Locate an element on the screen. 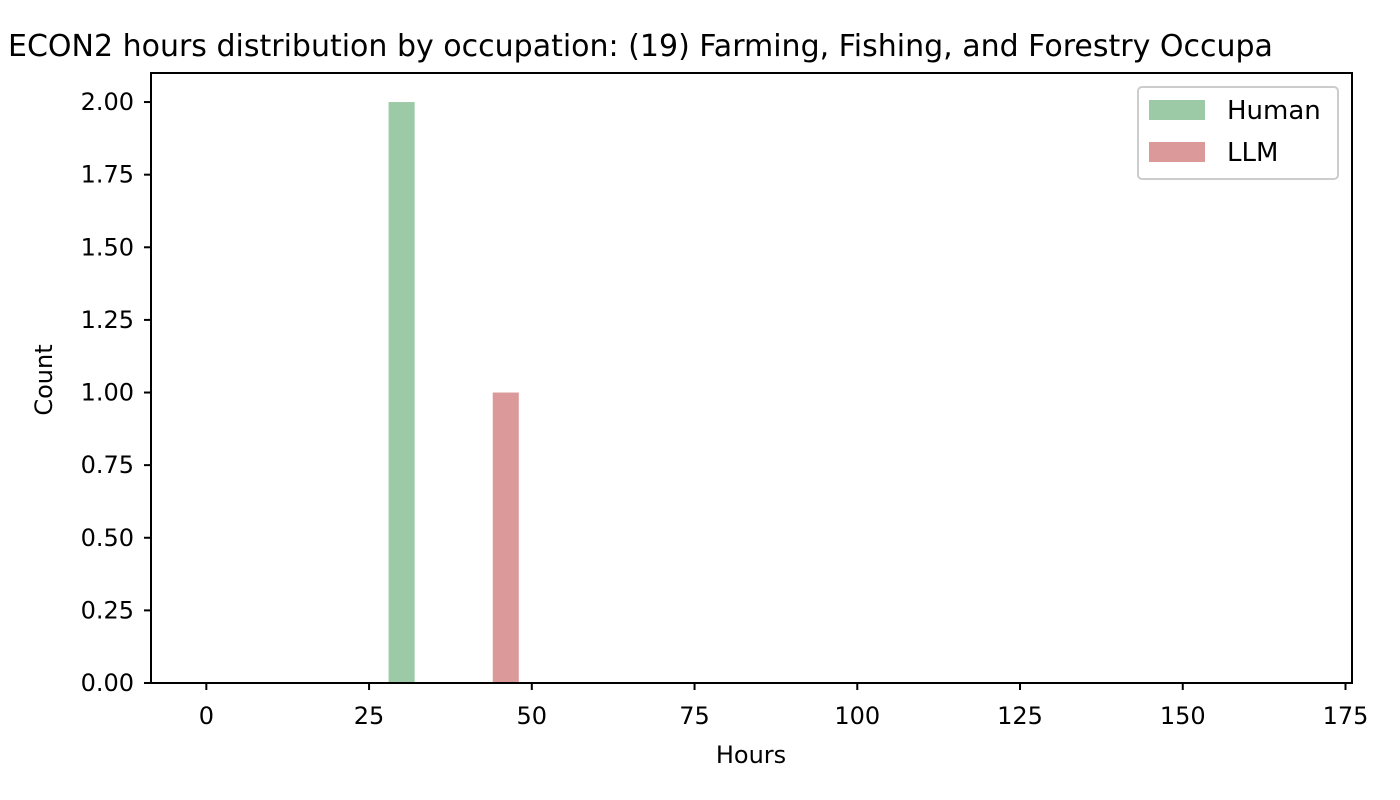 Image resolution: width=1400 pixels, height=800 pixels. y-tick-label: 0.00 is located at coordinates (107, 683).